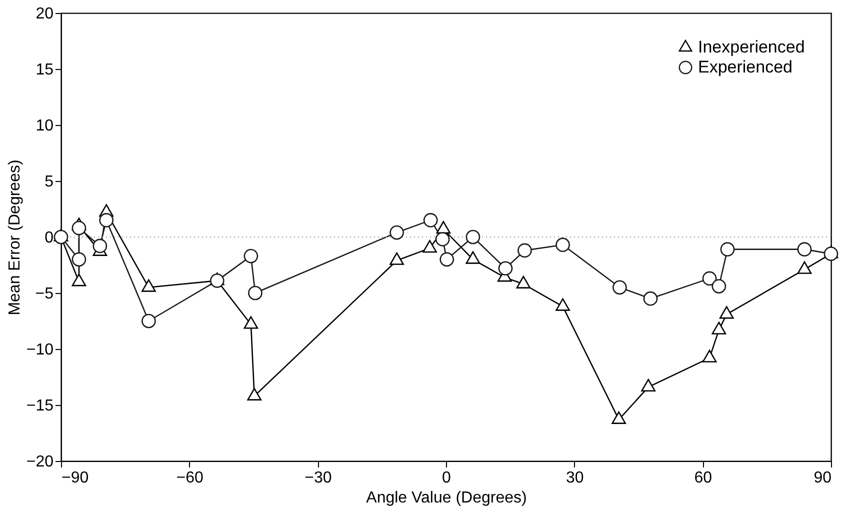 The width and height of the screenshot is (846, 510). What do you see at coordinates (49, 182) in the screenshot?
I see `y-tick-label: 5` at bounding box center [49, 182].